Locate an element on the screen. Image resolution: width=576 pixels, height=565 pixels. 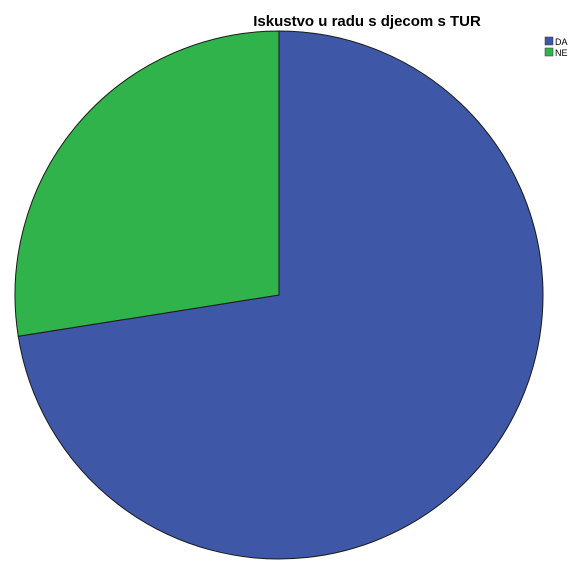
legend-swatch-da is located at coordinates (549, 41).